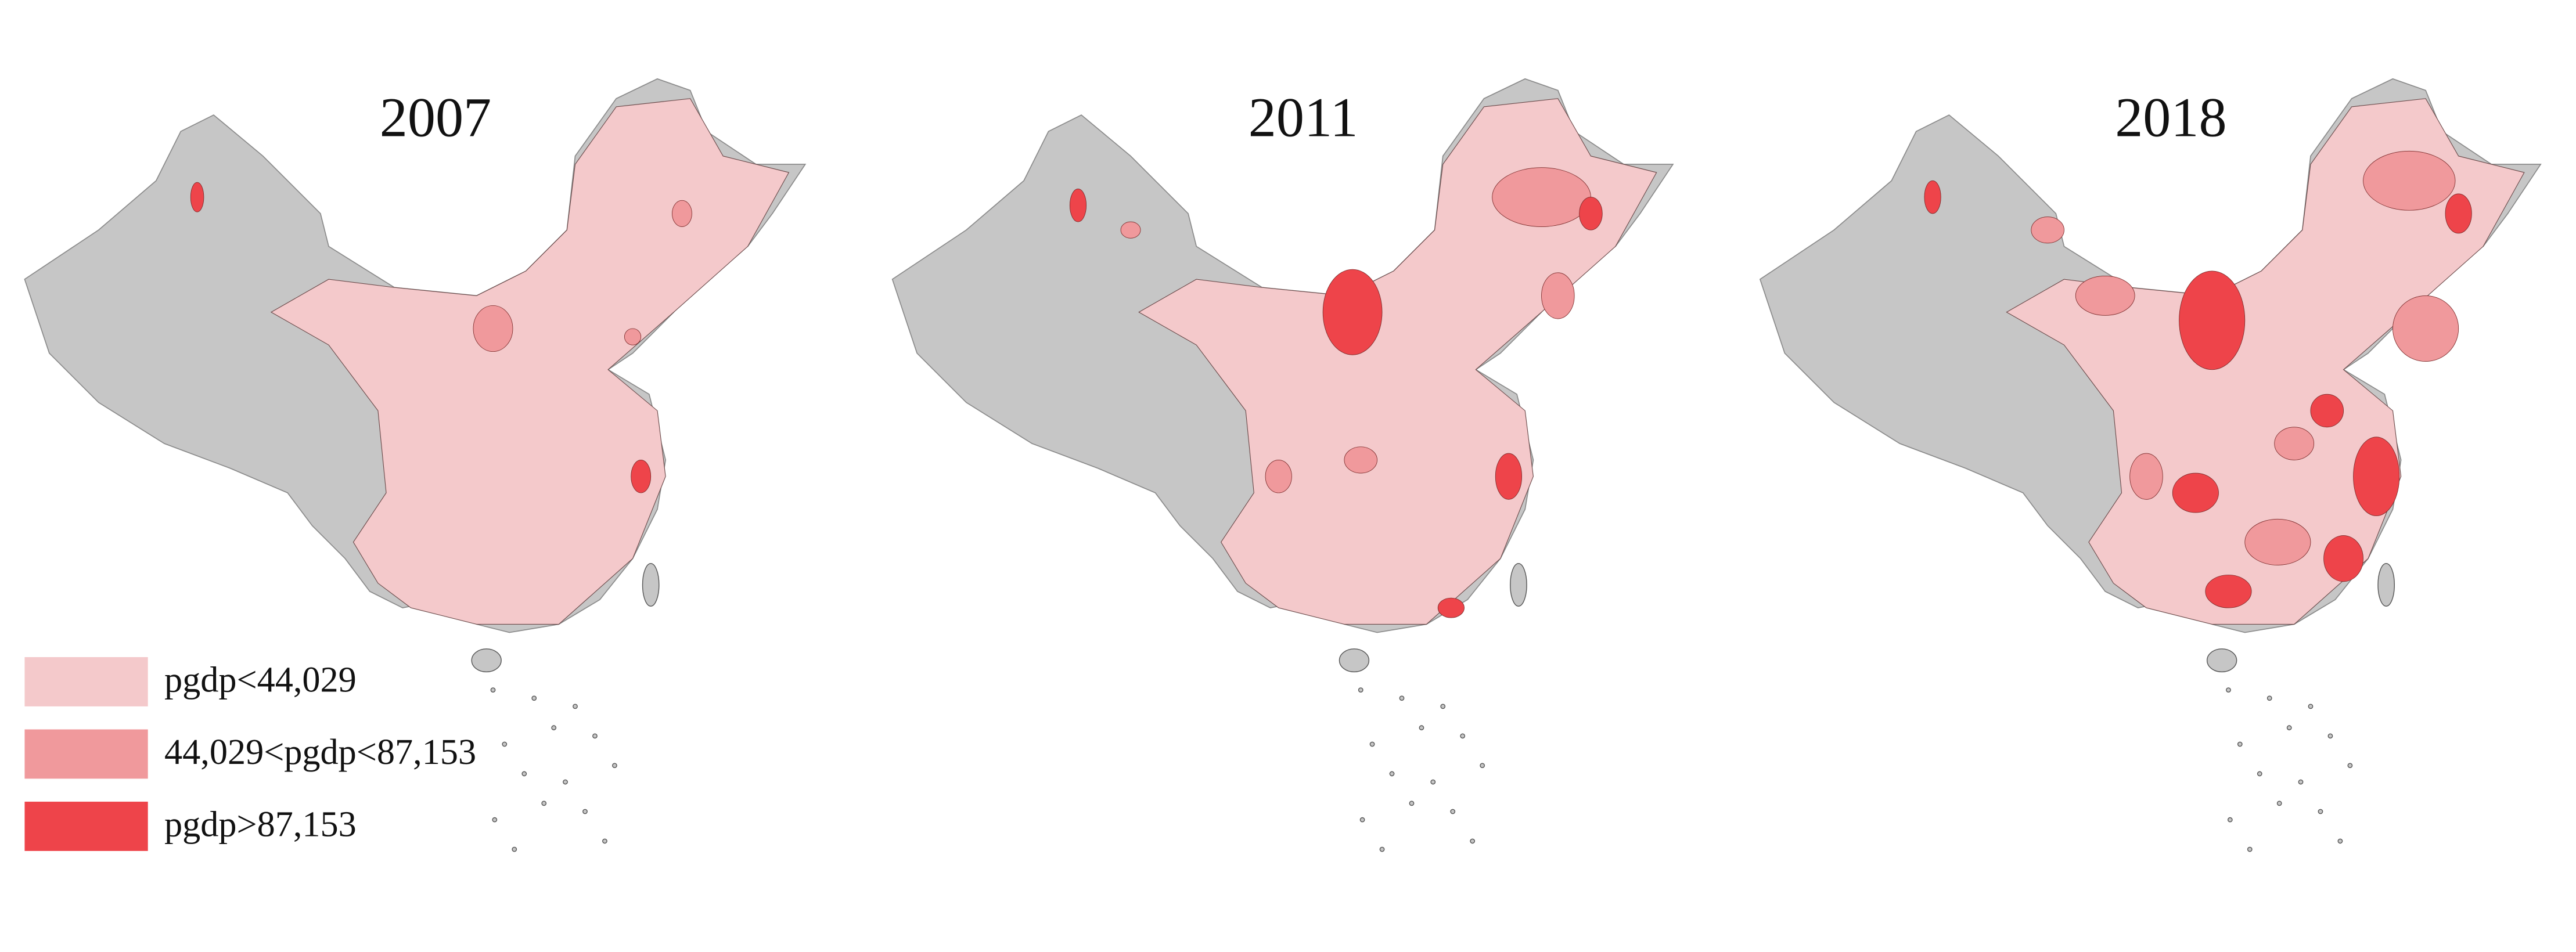 The image size is (2576, 952). I want to click on legend-label: 44,029<pgdp<87,153, so click(320, 752).